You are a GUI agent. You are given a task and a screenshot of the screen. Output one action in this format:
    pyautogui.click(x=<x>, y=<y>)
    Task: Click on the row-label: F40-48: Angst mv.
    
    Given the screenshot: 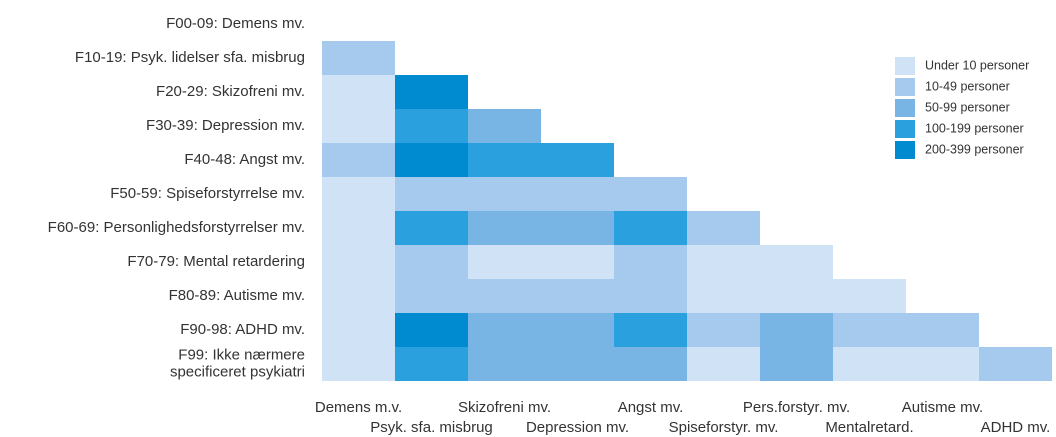 What is the action you would take?
    pyautogui.click(x=244, y=159)
    